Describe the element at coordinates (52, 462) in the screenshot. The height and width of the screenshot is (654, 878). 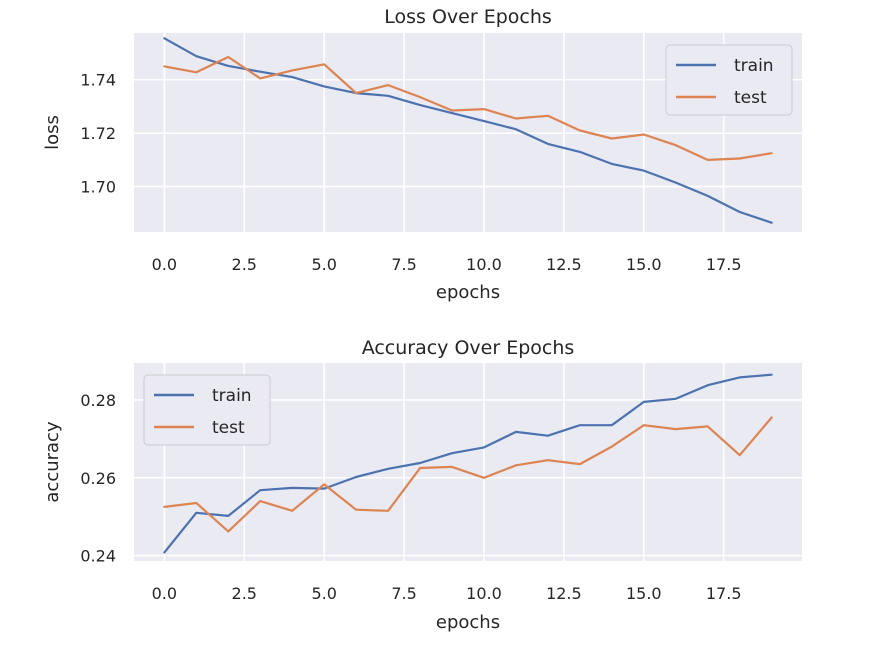
I see `y-axis-label: accuracy` at that location.